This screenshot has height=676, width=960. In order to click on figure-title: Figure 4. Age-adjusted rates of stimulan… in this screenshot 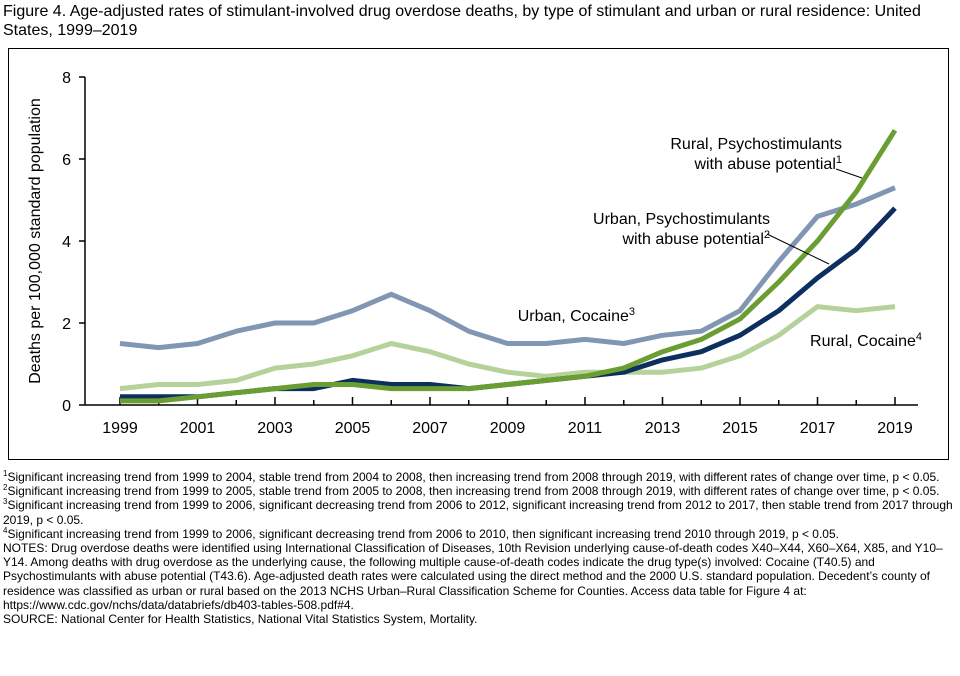, I will do `click(462, 21)`.